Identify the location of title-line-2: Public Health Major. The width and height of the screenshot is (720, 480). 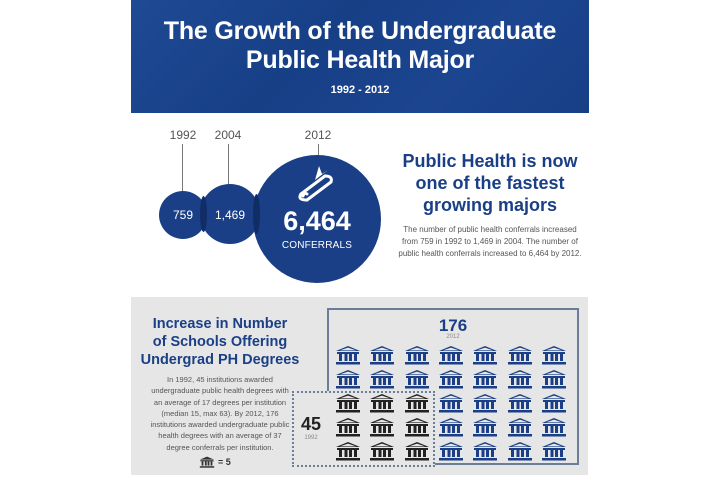
(360, 60).